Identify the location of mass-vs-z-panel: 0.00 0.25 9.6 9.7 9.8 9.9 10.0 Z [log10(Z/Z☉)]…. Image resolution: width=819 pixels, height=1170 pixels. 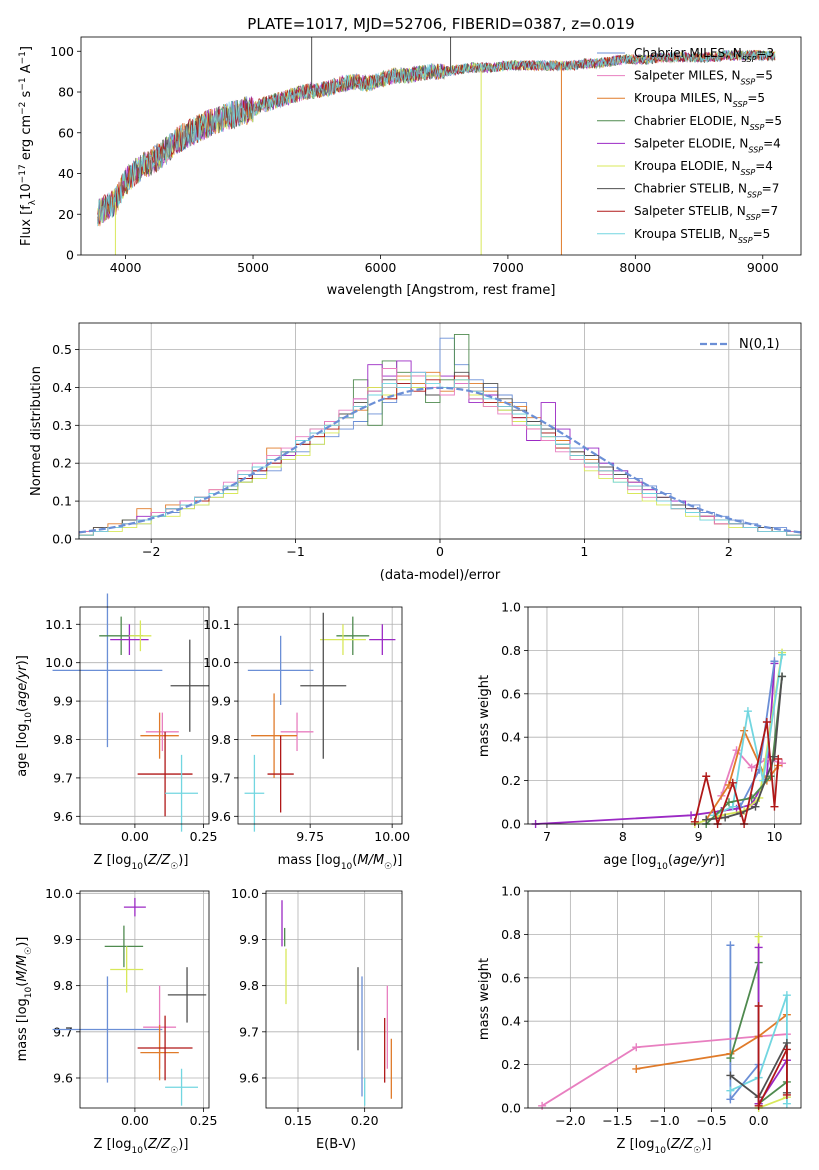
(116, 1021).